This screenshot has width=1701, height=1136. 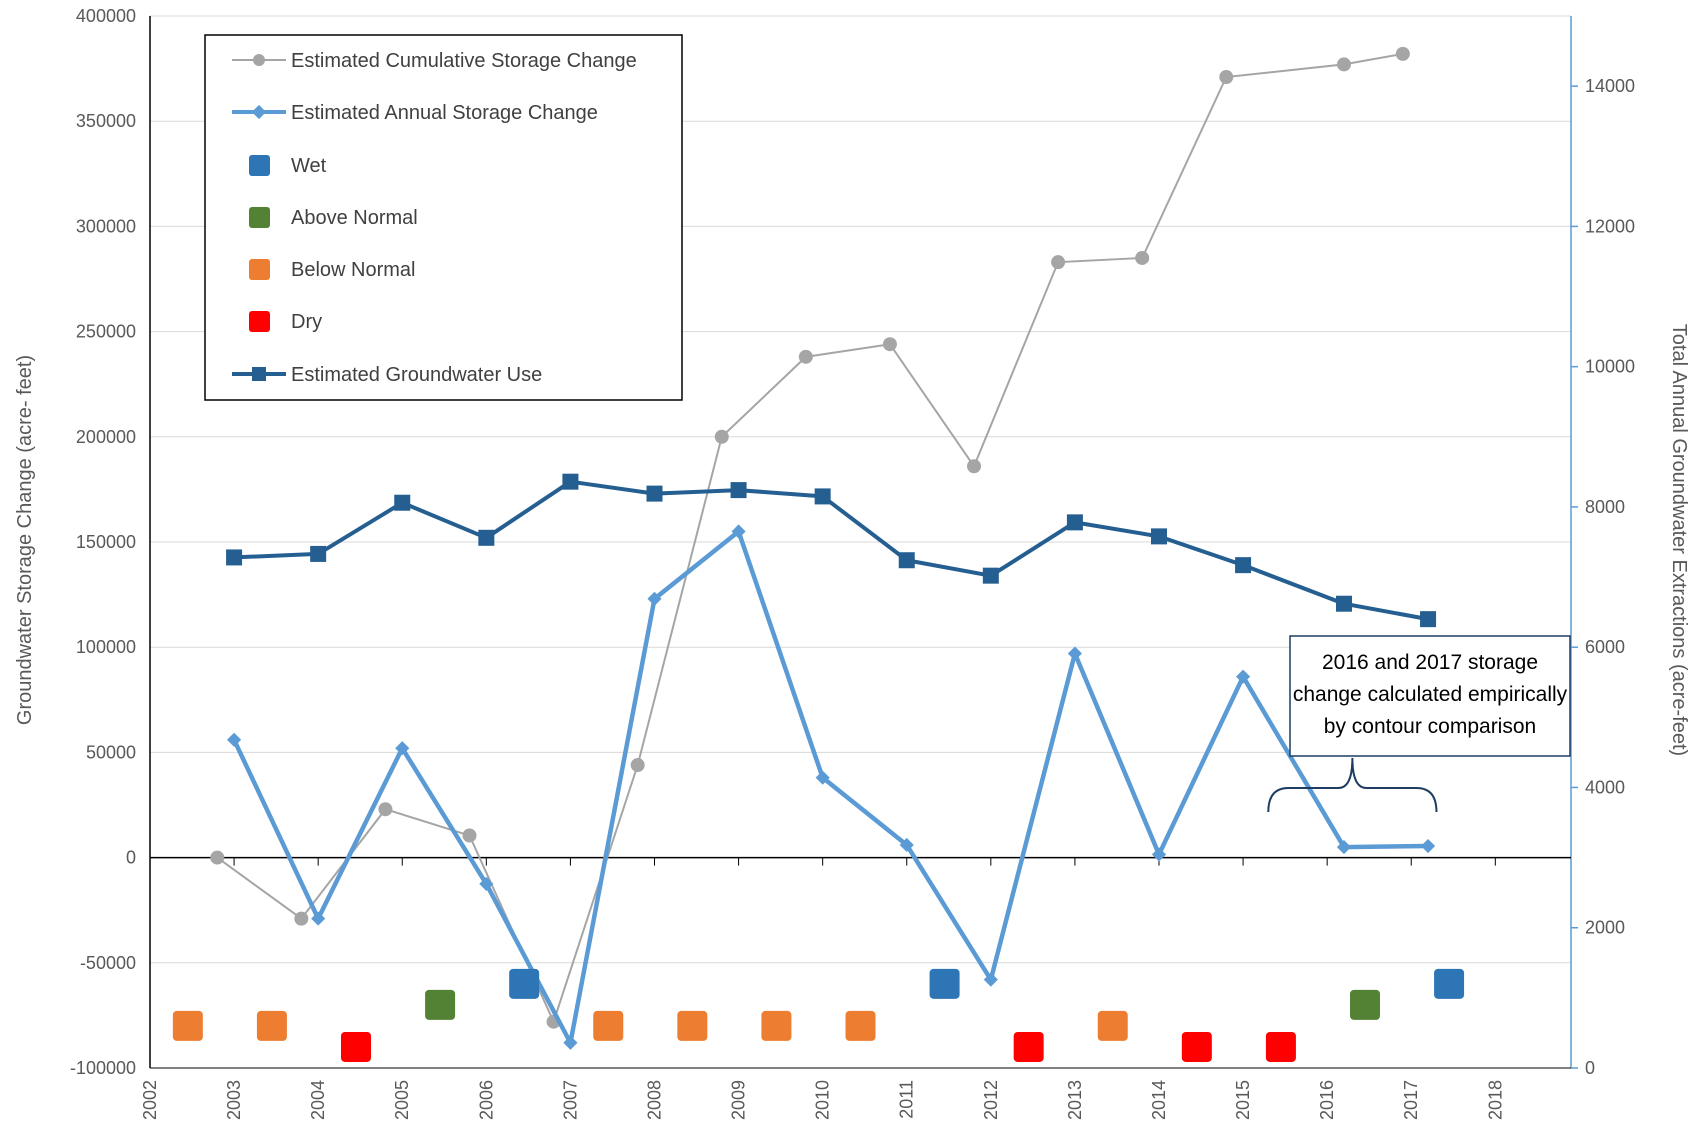 I want to click on legend-swatch-wet, so click(x=259, y=165).